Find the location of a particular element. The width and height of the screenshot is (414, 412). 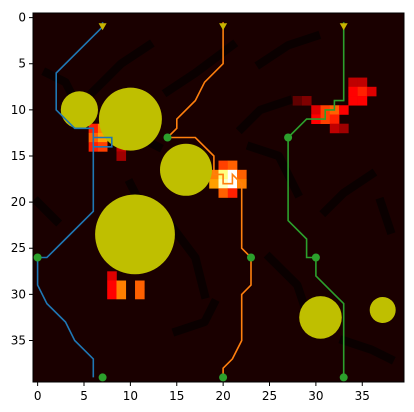

y-tick-label: 35 is located at coordinates (18, 340).